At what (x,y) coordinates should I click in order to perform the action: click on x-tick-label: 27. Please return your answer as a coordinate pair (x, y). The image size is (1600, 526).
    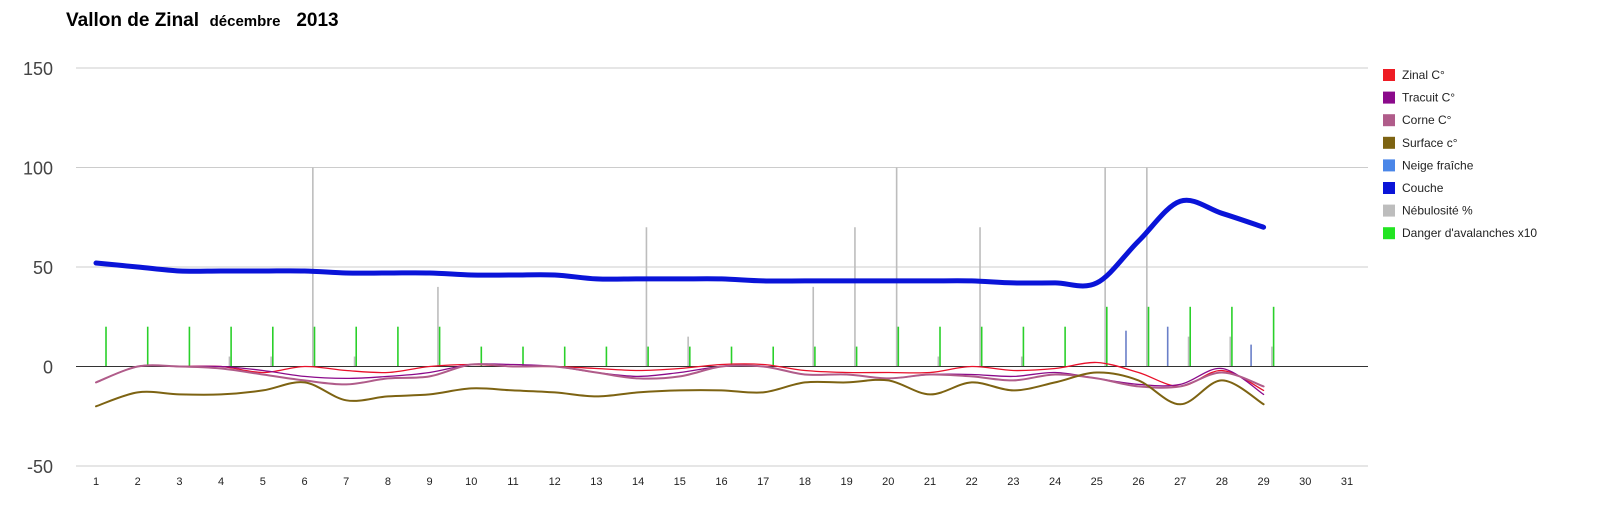
    Looking at the image, I should click on (1180, 482).